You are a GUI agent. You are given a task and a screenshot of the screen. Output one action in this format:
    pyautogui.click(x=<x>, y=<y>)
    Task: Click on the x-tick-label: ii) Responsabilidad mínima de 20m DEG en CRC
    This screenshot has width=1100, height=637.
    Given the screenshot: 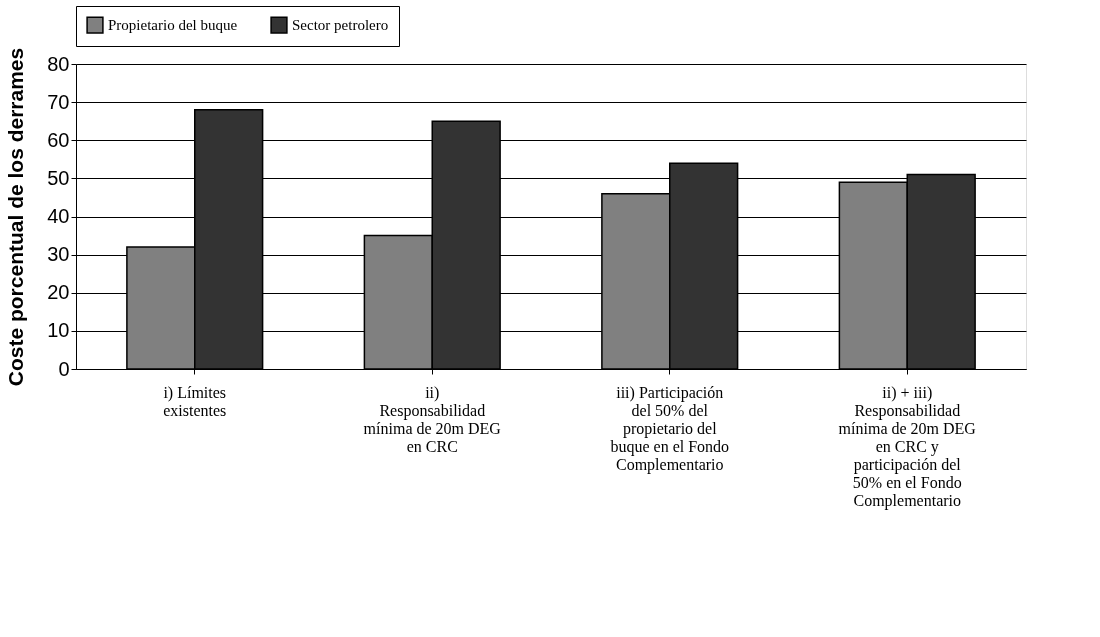 What is the action you would take?
    pyautogui.click(x=432, y=419)
    